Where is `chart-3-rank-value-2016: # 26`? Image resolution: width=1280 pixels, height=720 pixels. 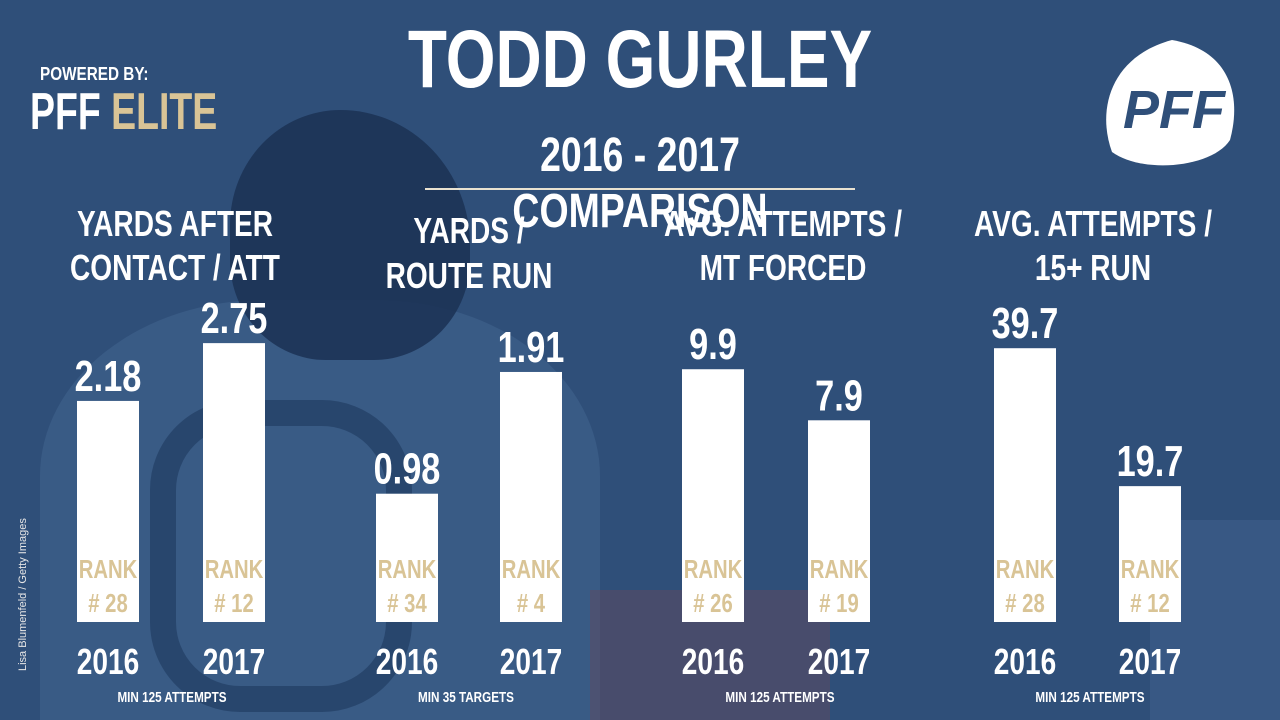
chart-3-rank-value-2016: # 26 is located at coordinates (712, 603).